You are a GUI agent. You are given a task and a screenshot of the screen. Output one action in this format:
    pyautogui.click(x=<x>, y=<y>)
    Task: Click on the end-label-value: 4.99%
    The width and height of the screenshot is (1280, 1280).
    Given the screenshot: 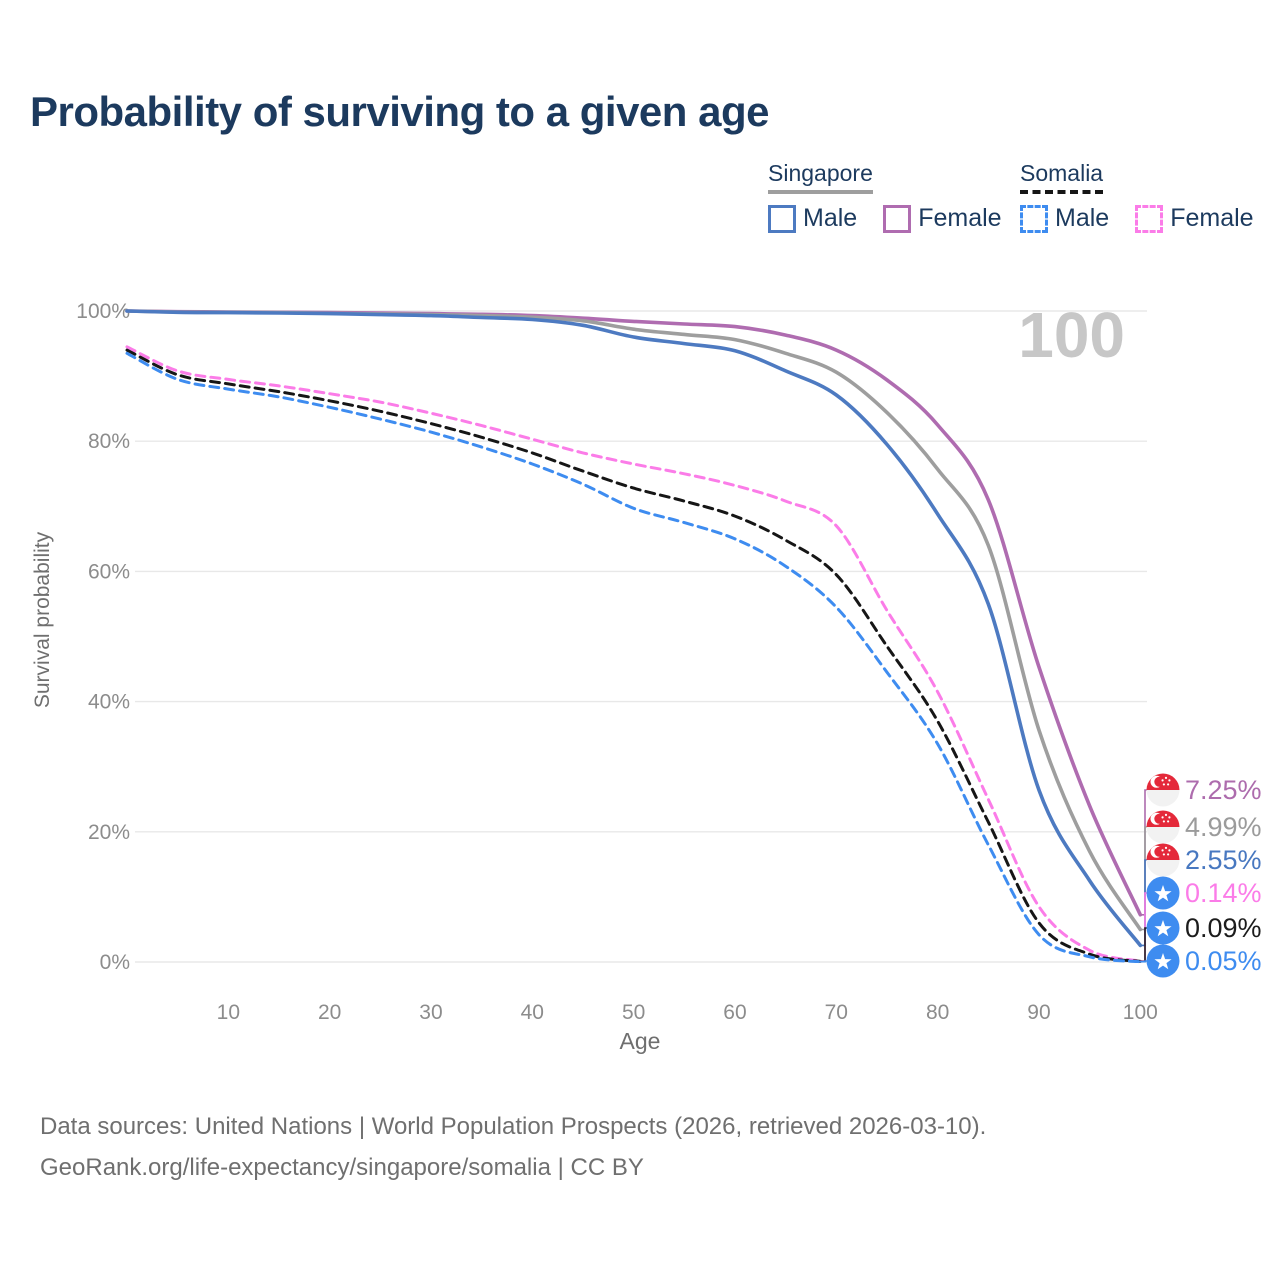 What is the action you would take?
    pyautogui.click(x=1223, y=827)
    